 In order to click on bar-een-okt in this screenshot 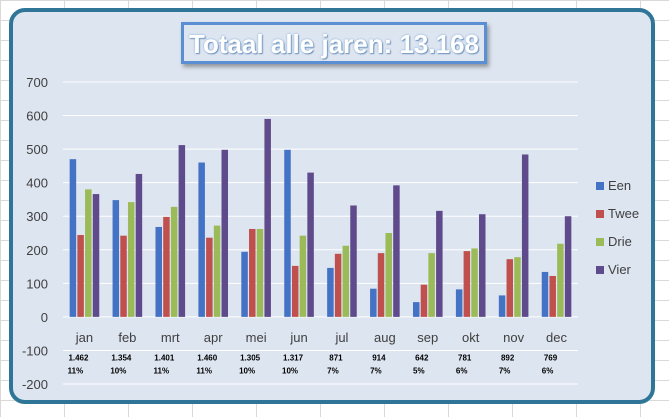, I will do `click(459, 303)`.